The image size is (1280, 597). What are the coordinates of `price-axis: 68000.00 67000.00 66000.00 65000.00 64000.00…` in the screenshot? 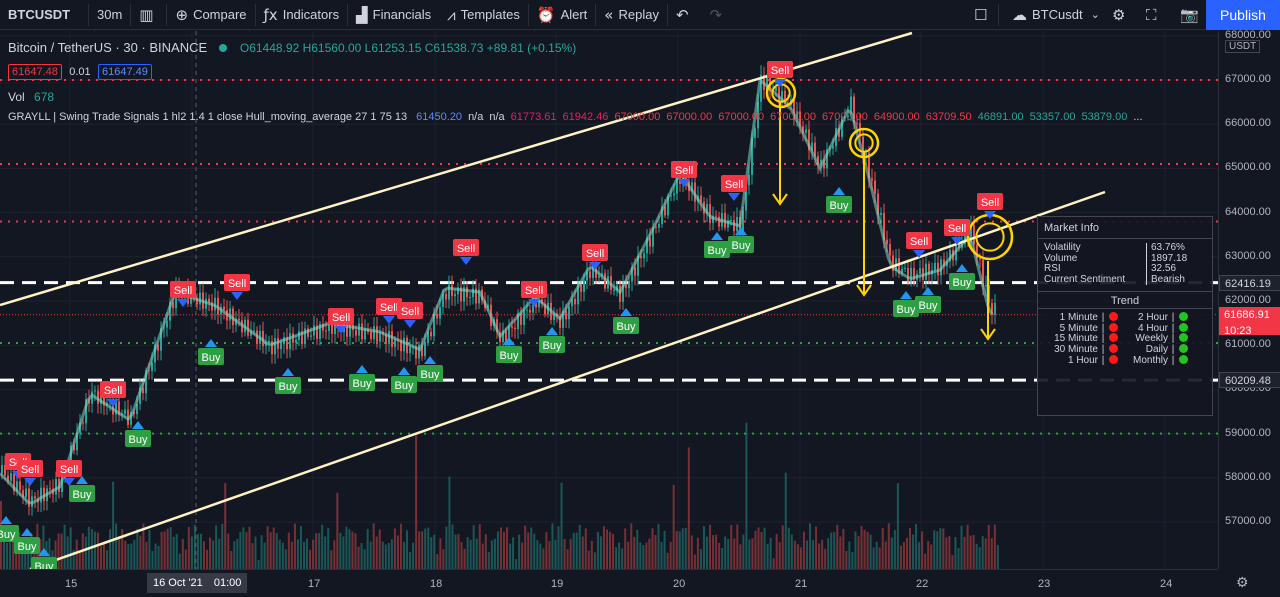 It's located at (1249, 299).